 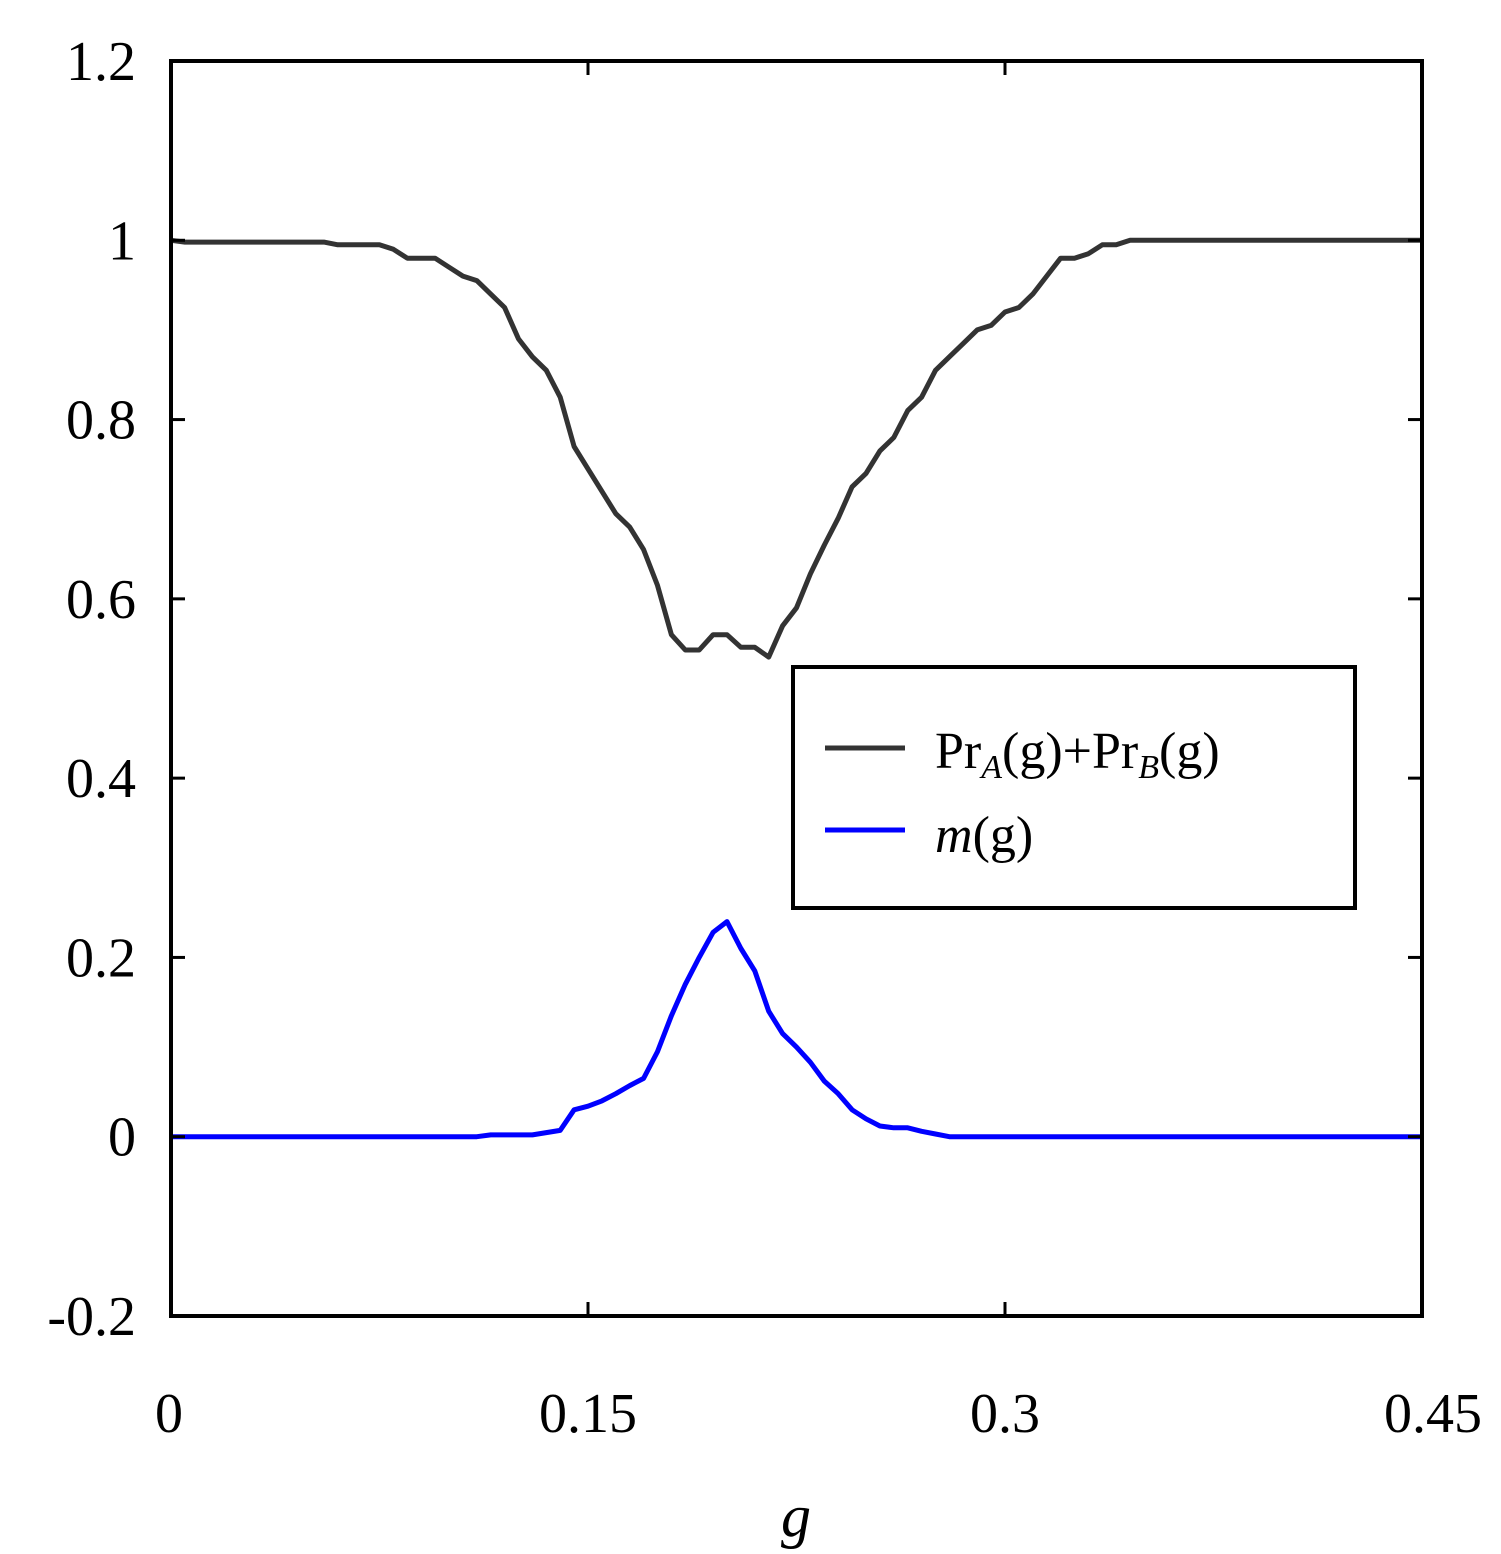 I want to click on legend-end: (g), so click(x=1189, y=751).